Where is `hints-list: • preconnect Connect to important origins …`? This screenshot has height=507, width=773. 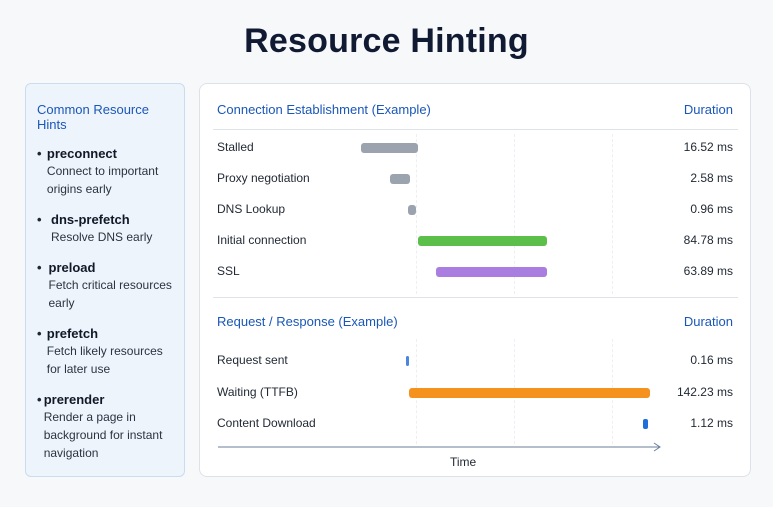 hints-list: • preconnect Connect to important origins … is located at coordinates (105, 303).